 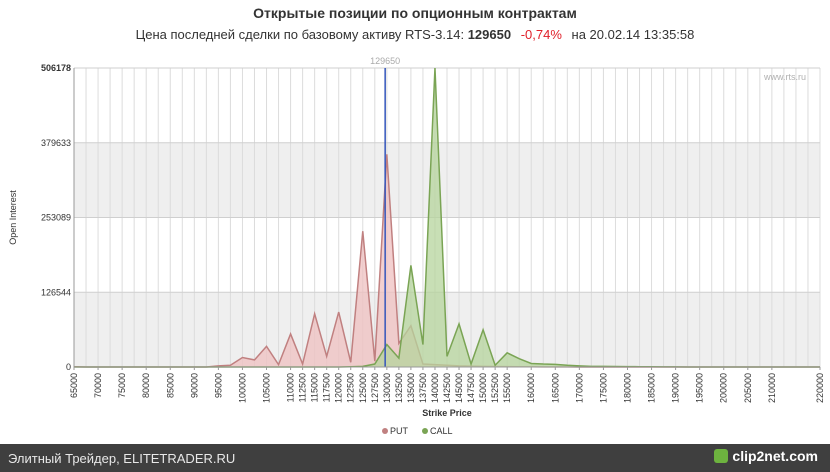 What do you see at coordinates (423, 388) in the screenshot?
I see `x-tick-label: 137500` at bounding box center [423, 388].